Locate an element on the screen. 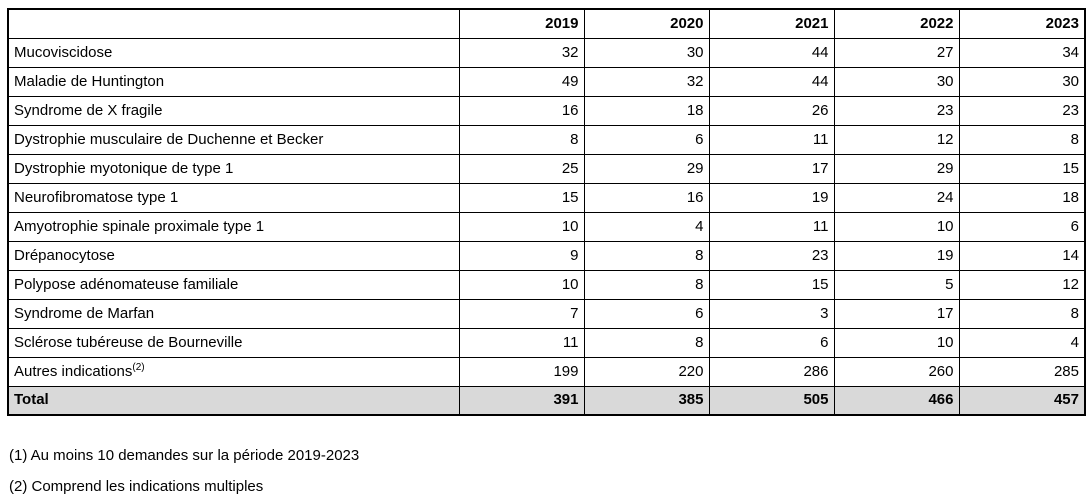 The height and width of the screenshot is (501, 1091). value-cell: 49 is located at coordinates (521, 81).